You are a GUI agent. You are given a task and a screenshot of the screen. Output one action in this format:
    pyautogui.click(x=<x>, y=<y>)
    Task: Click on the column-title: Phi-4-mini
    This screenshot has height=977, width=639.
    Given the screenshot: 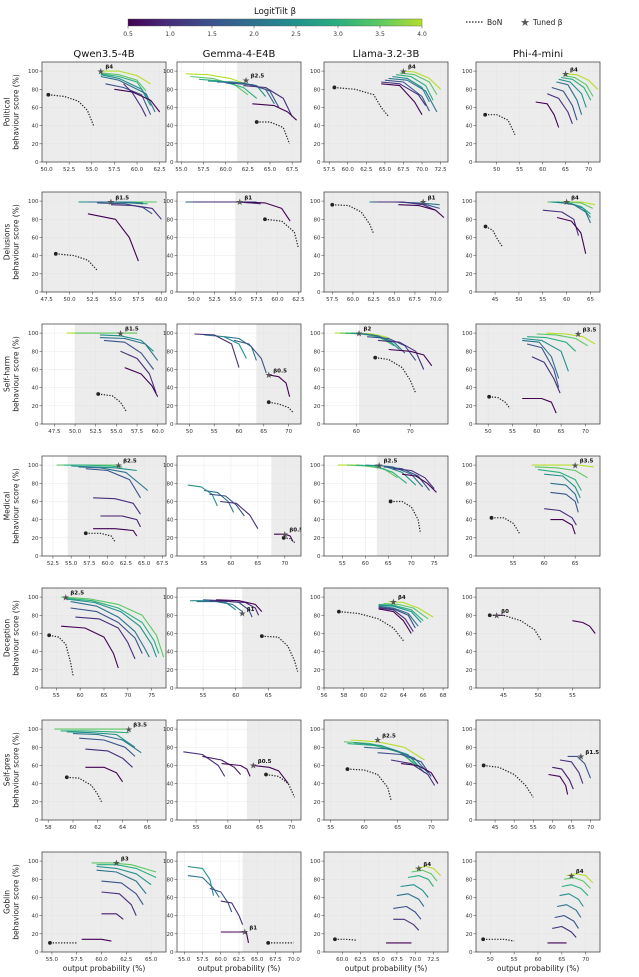 What is the action you would take?
    pyautogui.click(x=538, y=54)
    